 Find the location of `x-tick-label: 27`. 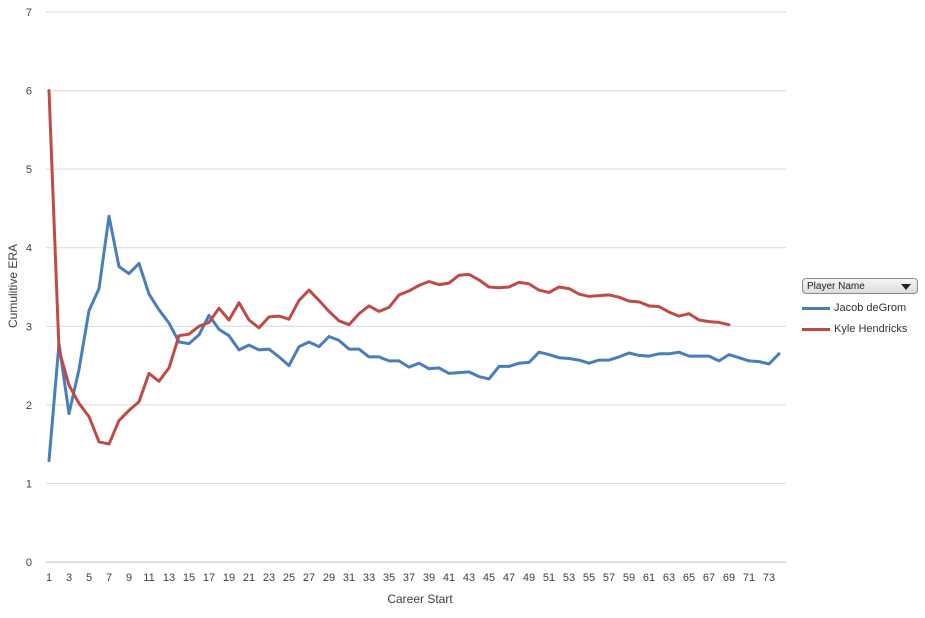

x-tick-label: 27 is located at coordinates (309, 578).